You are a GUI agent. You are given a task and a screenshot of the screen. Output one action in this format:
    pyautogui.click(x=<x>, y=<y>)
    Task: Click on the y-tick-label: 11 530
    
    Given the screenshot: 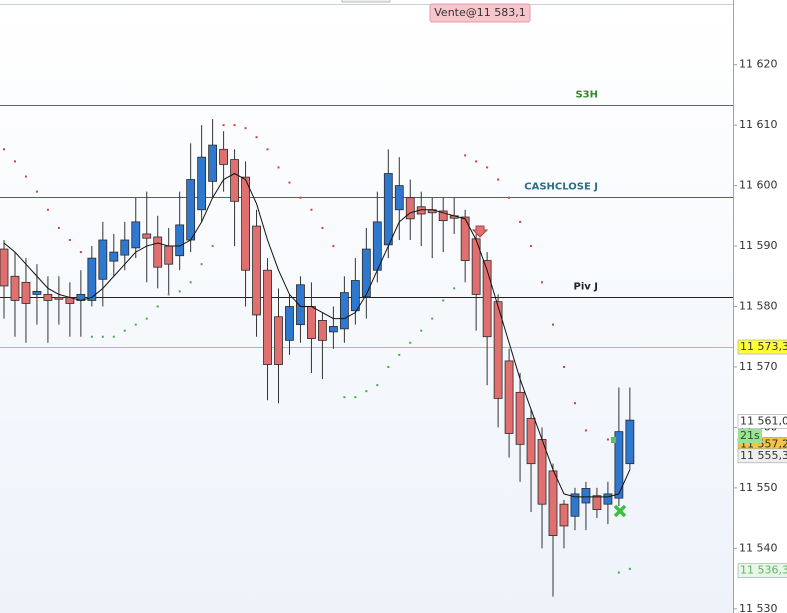 What is the action you would take?
    pyautogui.click(x=758, y=607)
    